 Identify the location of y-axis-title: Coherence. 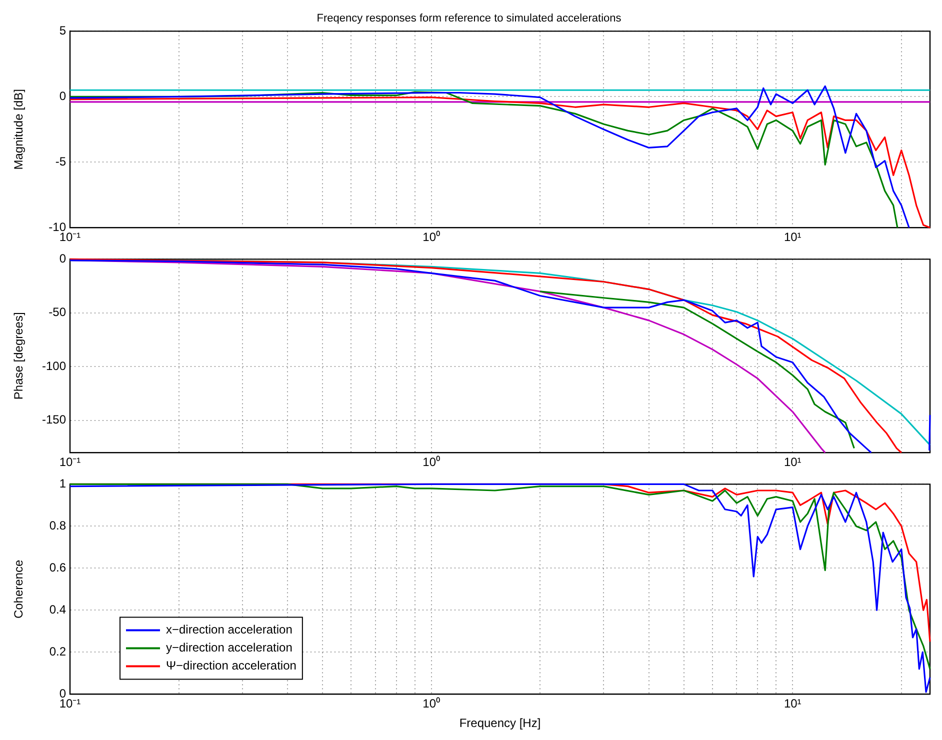
(19, 589).